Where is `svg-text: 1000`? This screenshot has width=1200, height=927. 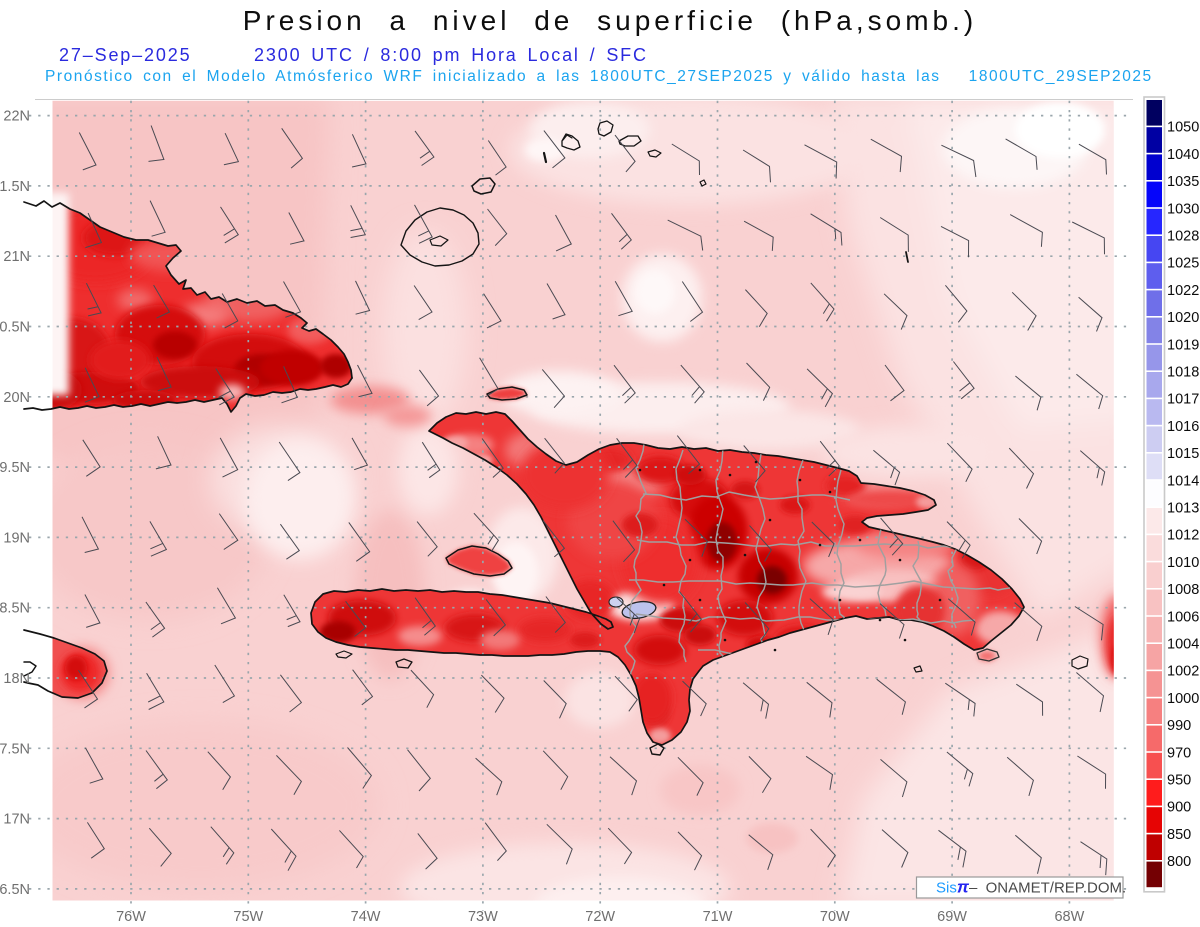 svg-text: 1000 is located at coordinates (1183, 699).